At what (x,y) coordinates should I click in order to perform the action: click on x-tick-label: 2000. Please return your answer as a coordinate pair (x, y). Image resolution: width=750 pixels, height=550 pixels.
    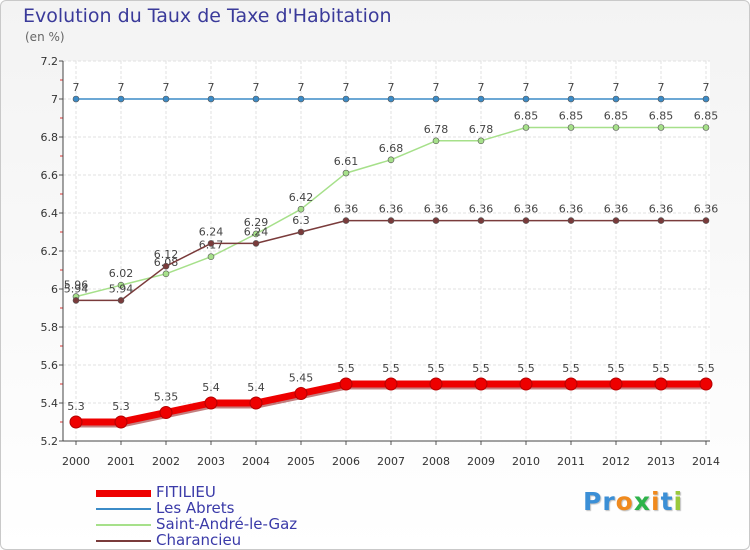
    Looking at the image, I should click on (76, 461).